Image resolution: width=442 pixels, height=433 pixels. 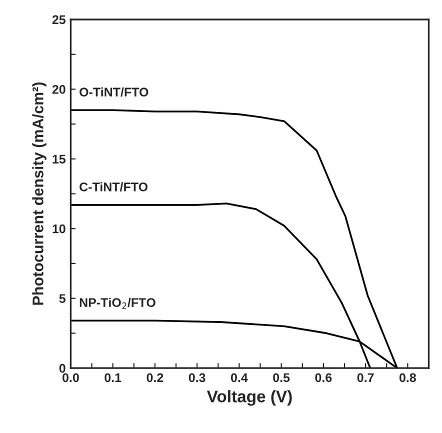 I want to click on x-tick-label: 0.7, so click(x=365, y=377).